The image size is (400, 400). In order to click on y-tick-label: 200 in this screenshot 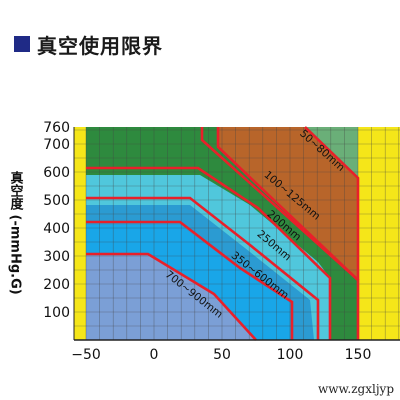, I will do `click(56, 285)`.